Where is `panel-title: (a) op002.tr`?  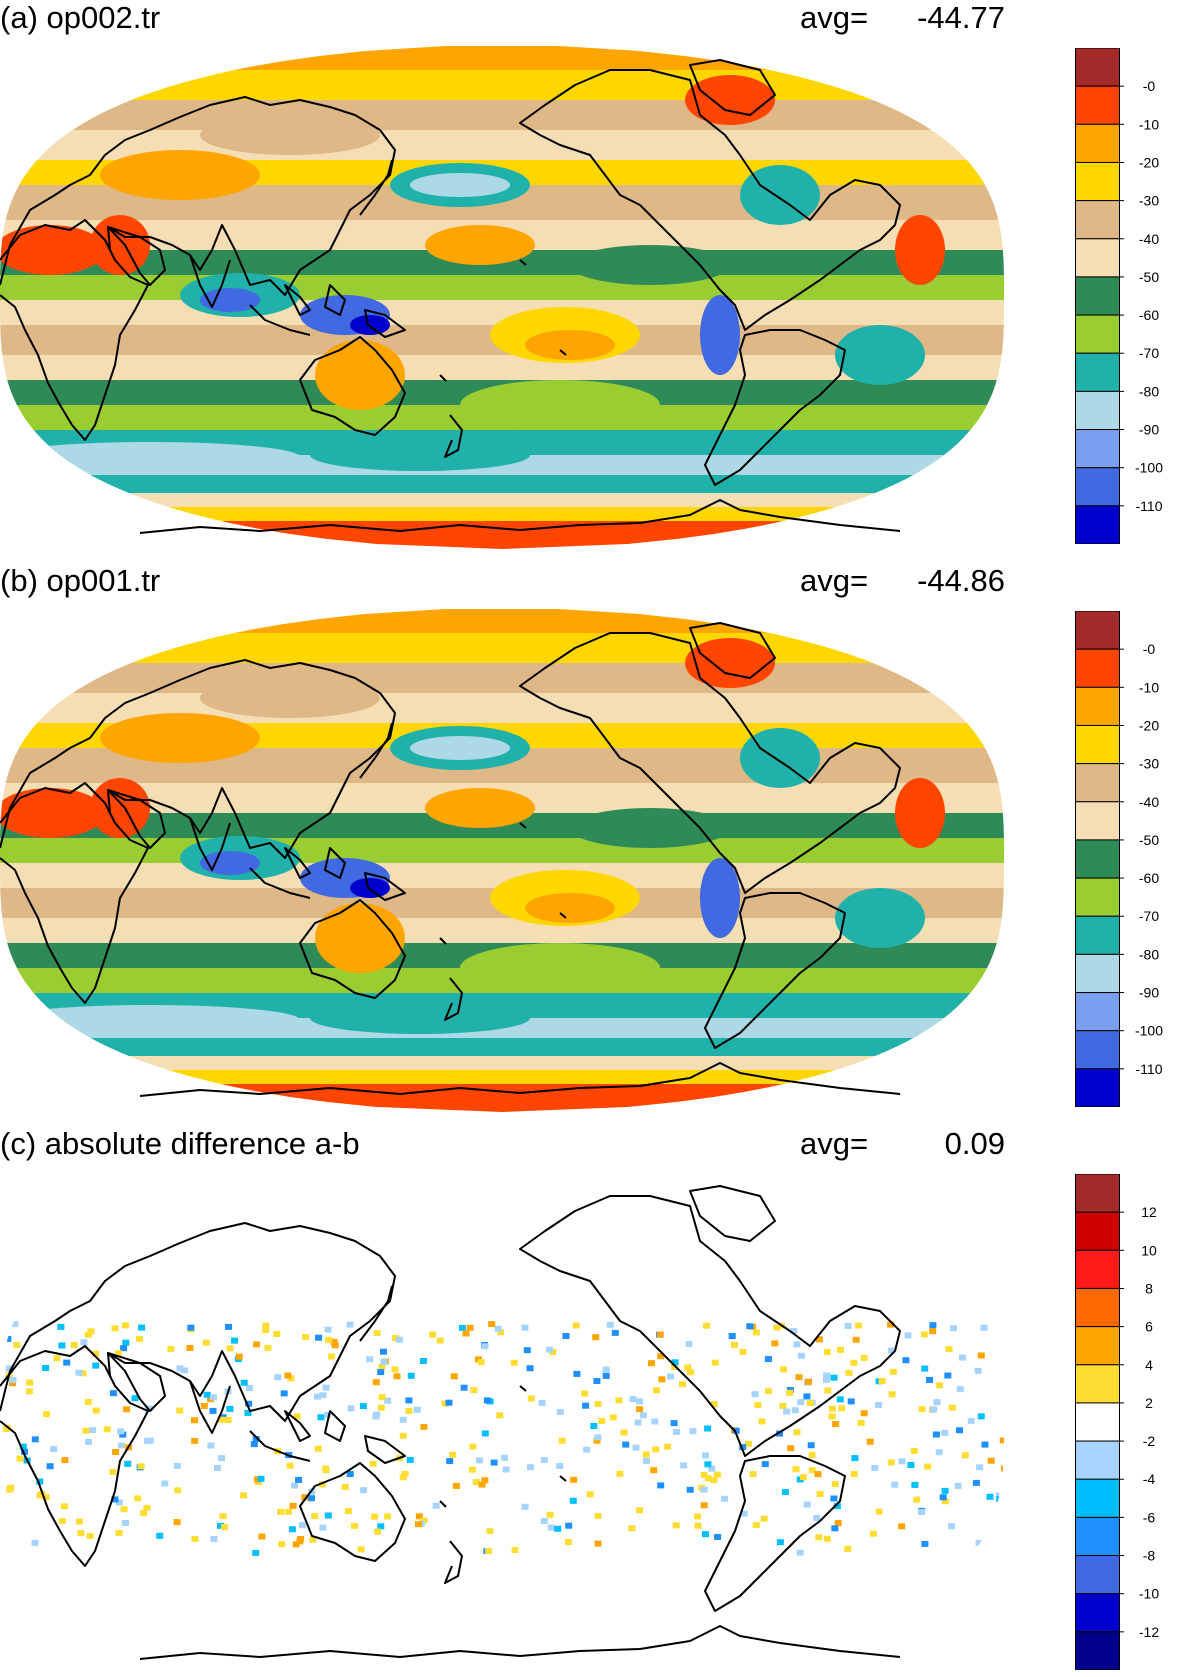
panel-title: (a) op002.tr is located at coordinates (80, 17).